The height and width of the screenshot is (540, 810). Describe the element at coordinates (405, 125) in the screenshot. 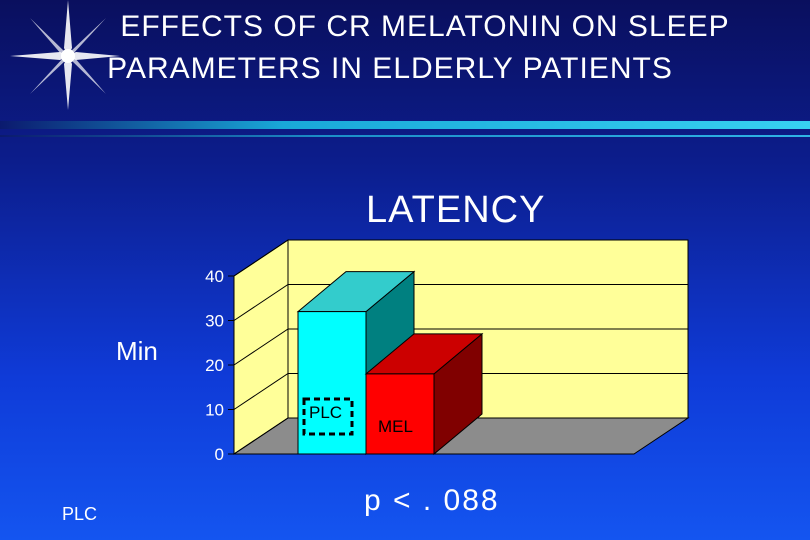

I see `title-divider` at that location.